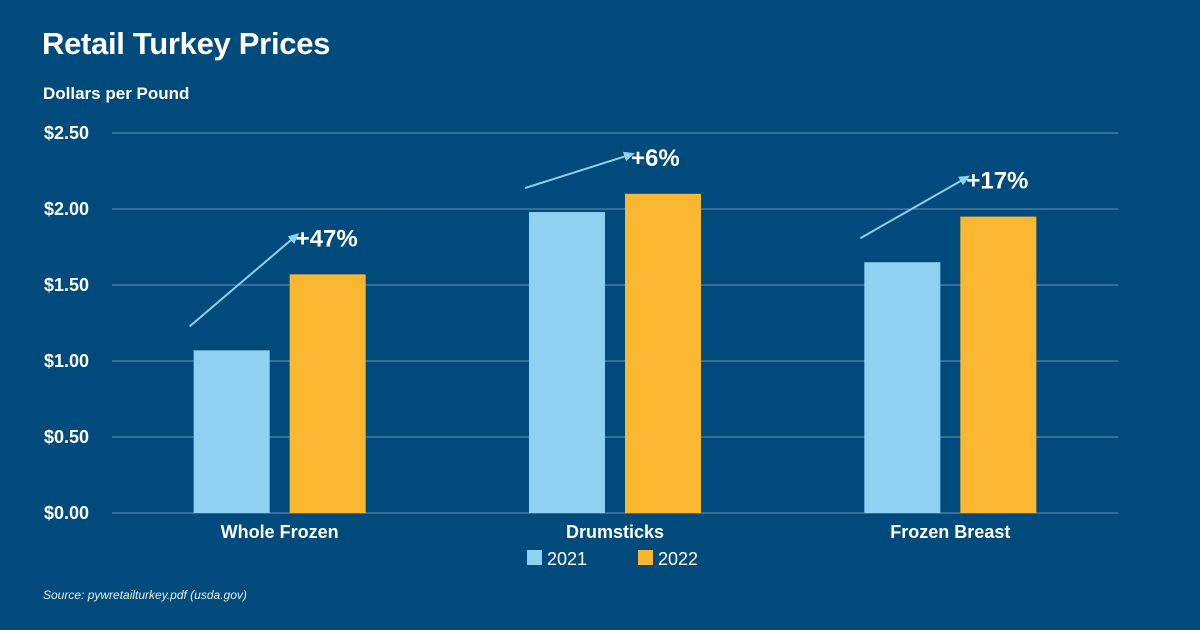 The width and height of the screenshot is (1200, 630). Describe the element at coordinates (534, 557) in the screenshot. I see `legend-swatch-2021` at that location.